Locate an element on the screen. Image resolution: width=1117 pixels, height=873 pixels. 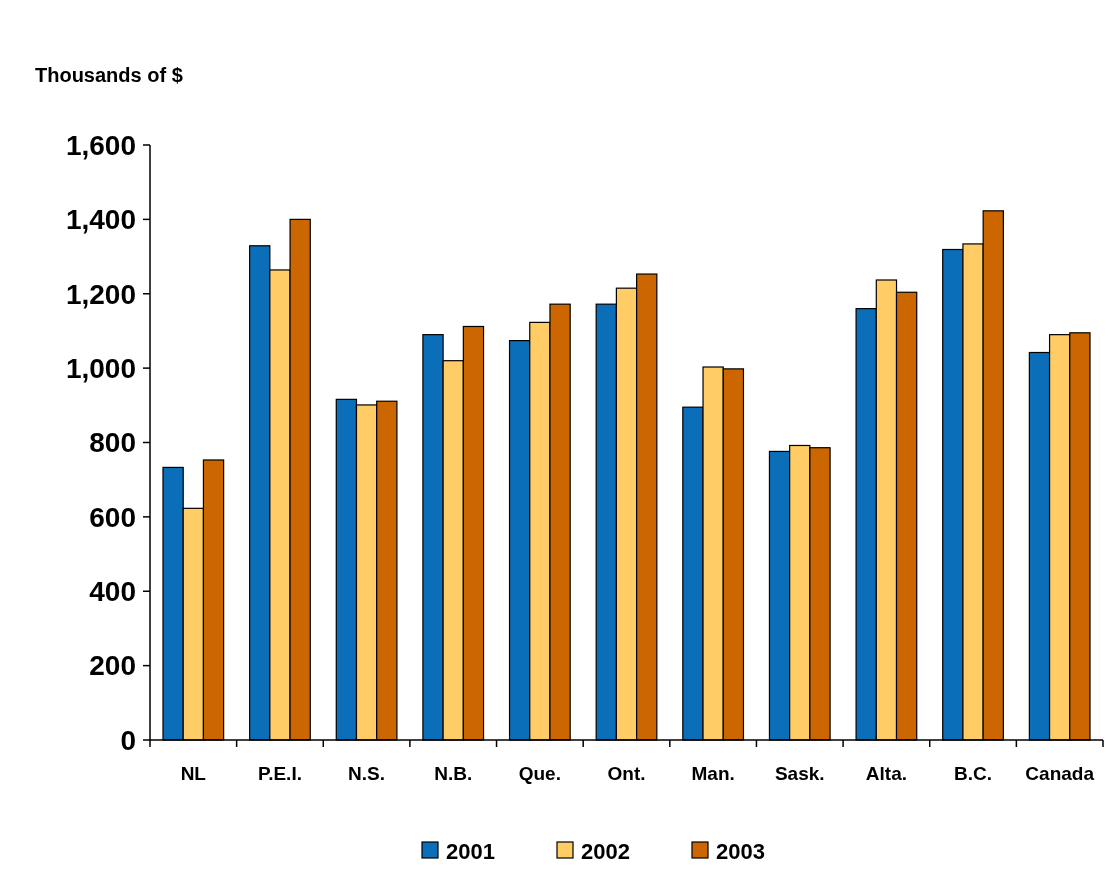
legend-label: 2003 is located at coordinates (740, 851).